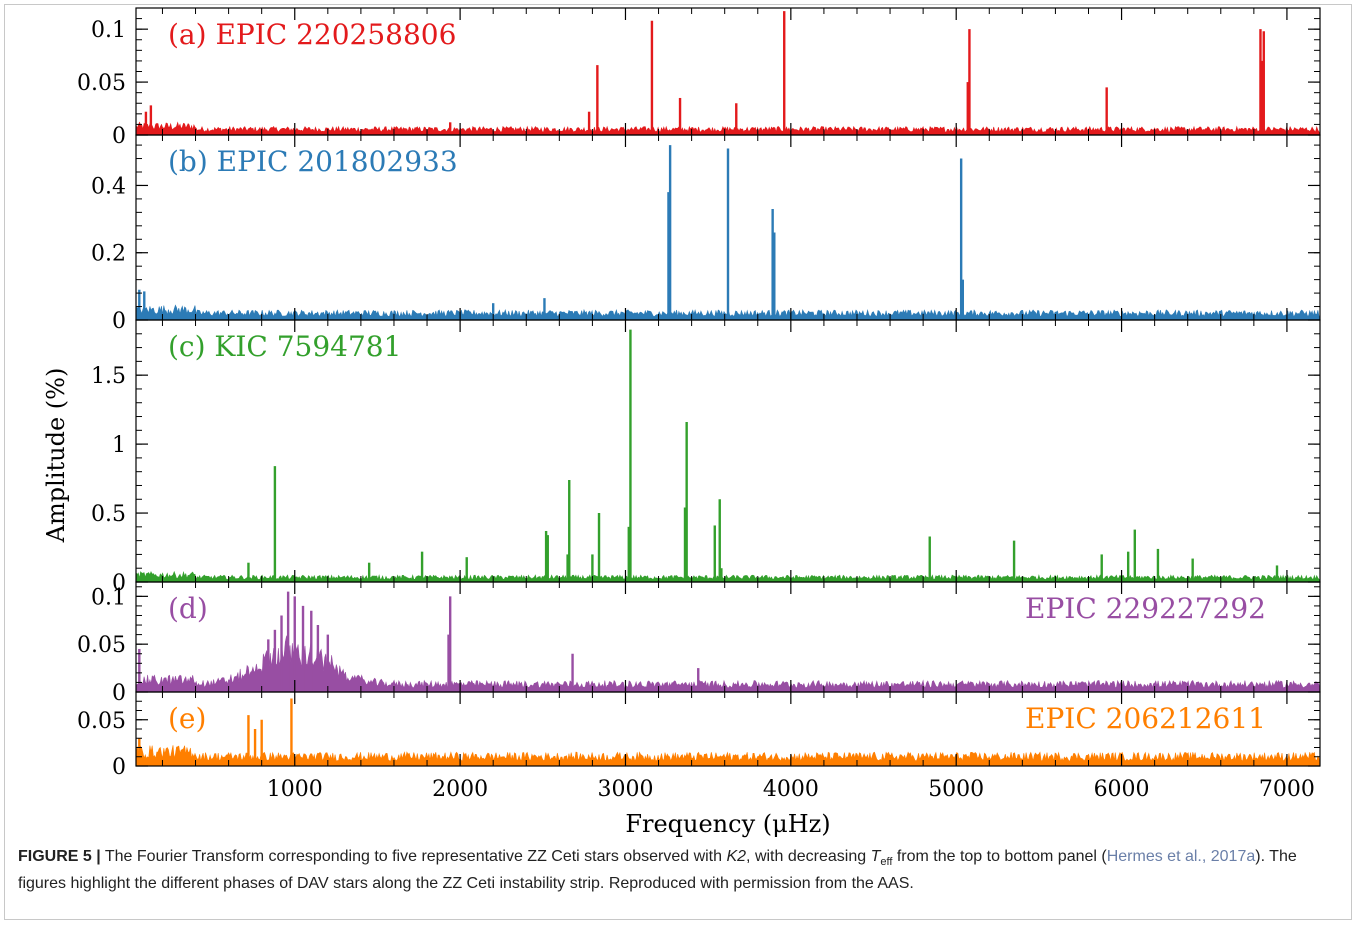  What do you see at coordinates (1287, 789) in the screenshot?
I see `xtick-label-6: 7000` at bounding box center [1287, 789].